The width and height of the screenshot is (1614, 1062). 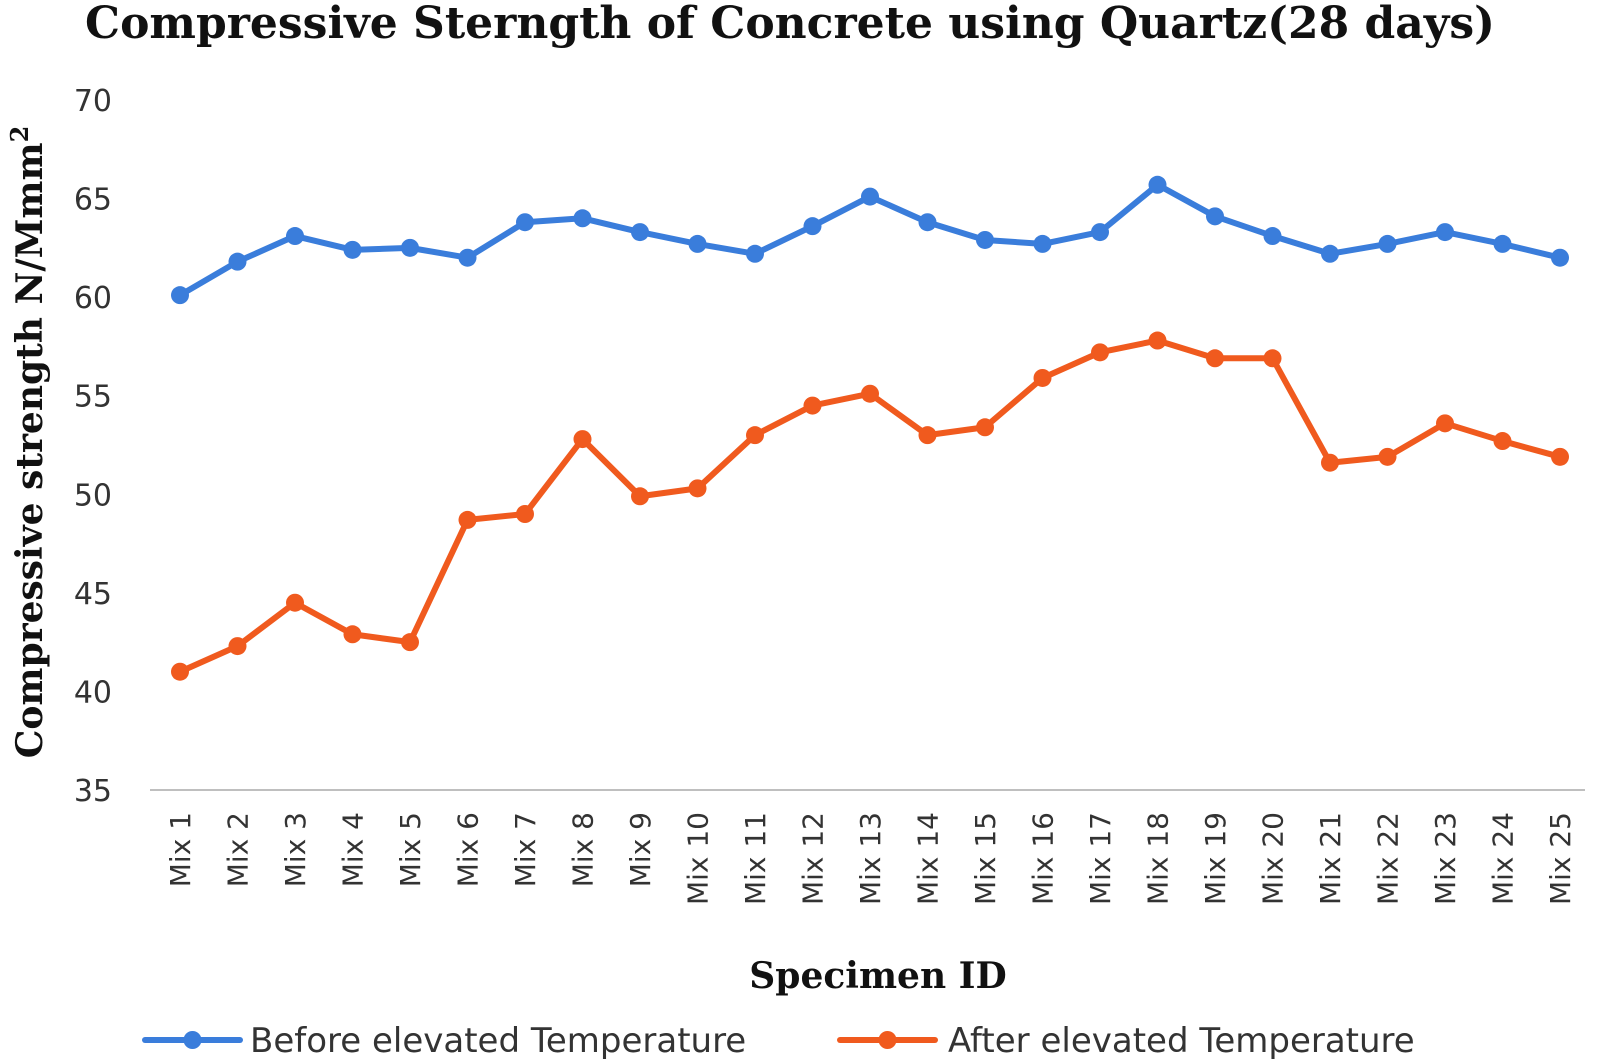 What do you see at coordinates (93, 594) in the screenshot?
I see `y-tick-label: 45` at bounding box center [93, 594].